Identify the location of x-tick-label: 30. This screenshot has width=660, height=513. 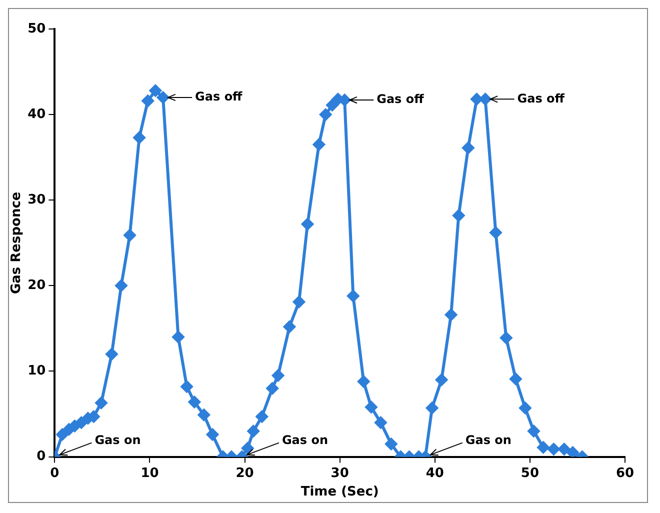
(339, 473).